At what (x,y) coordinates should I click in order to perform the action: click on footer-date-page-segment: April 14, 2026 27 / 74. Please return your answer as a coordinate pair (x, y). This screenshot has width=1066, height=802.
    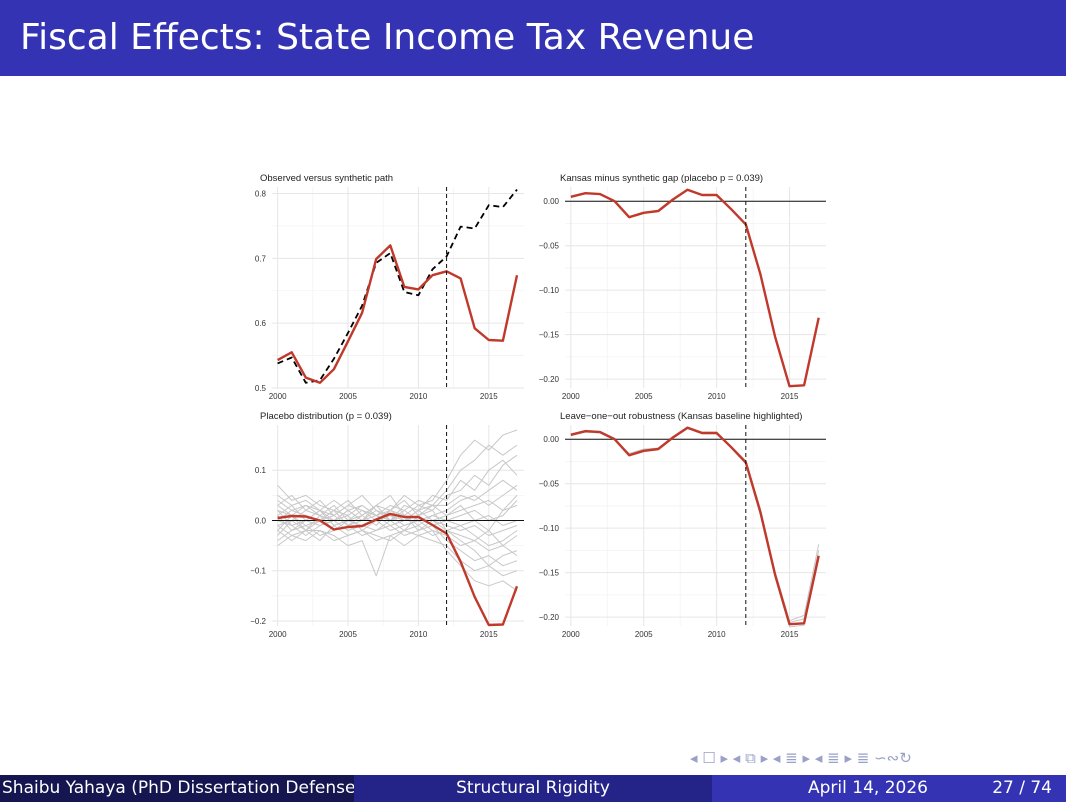
    Looking at the image, I should click on (889, 788).